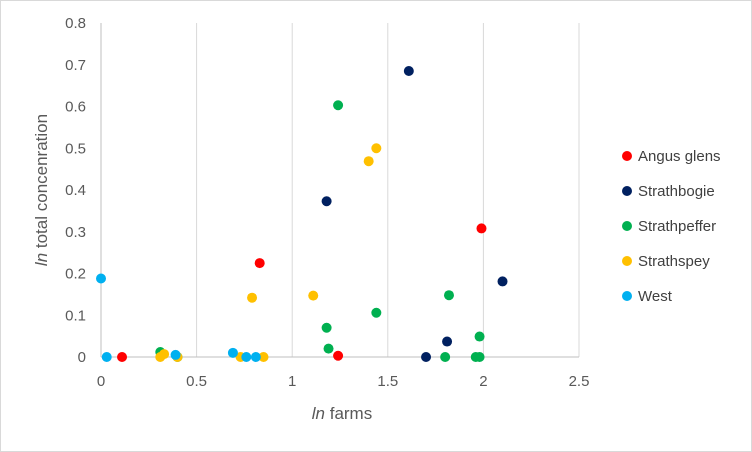 The height and width of the screenshot is (452, 752). Describe the element at coordinates (677, 226) in the screenshot. I see `legend-label: Strathpeffer` at that location.